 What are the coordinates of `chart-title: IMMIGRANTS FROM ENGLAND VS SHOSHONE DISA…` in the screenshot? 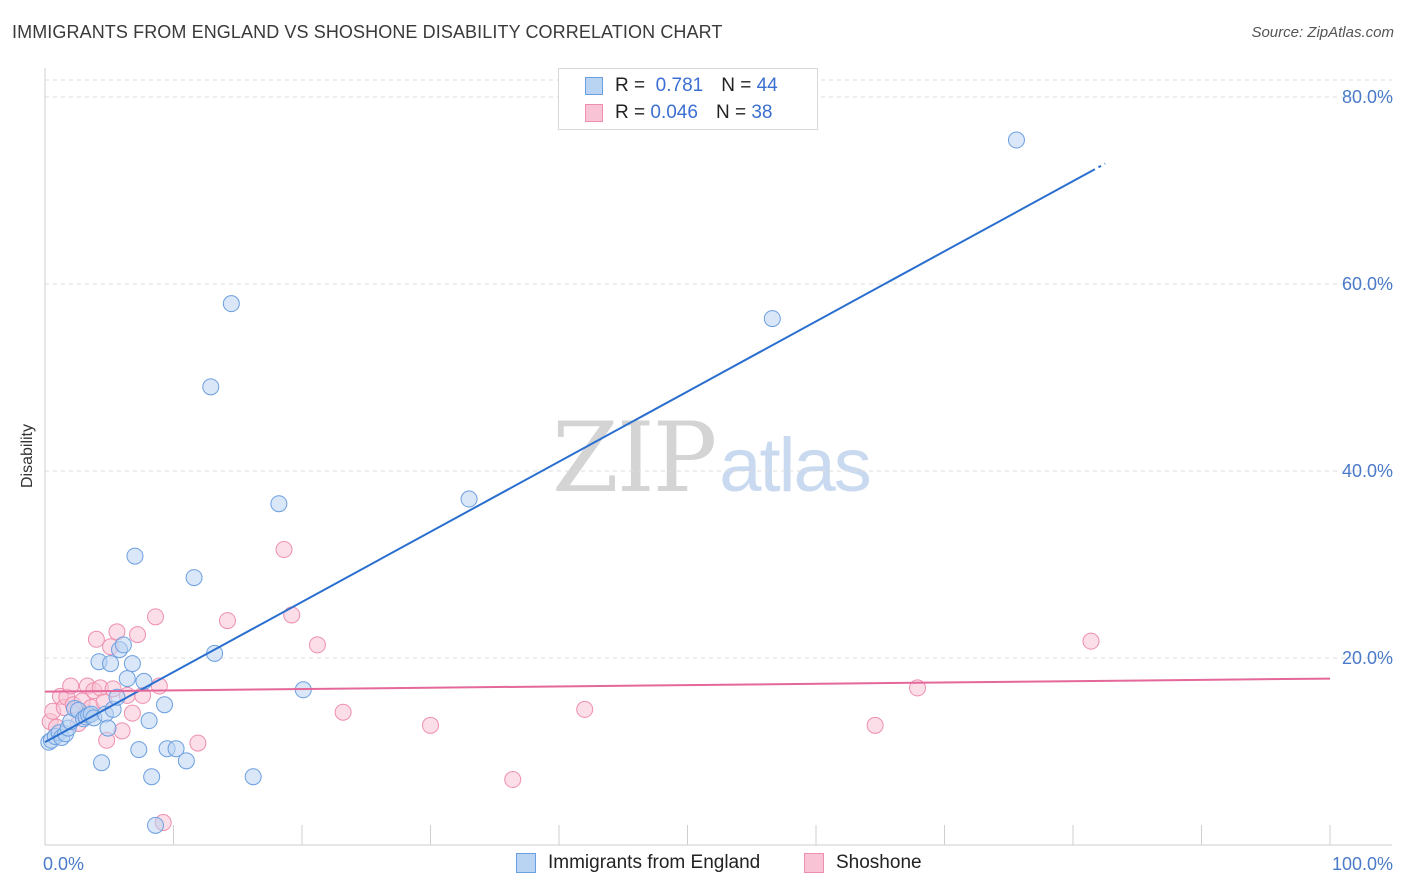 It's located at (367, 32).